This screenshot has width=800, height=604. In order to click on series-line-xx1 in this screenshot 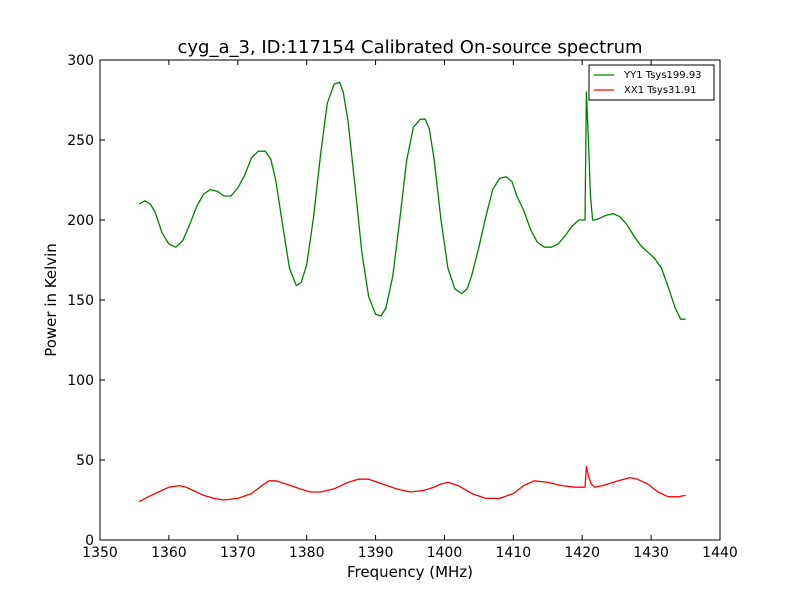, I will do `click(412, 484)`.